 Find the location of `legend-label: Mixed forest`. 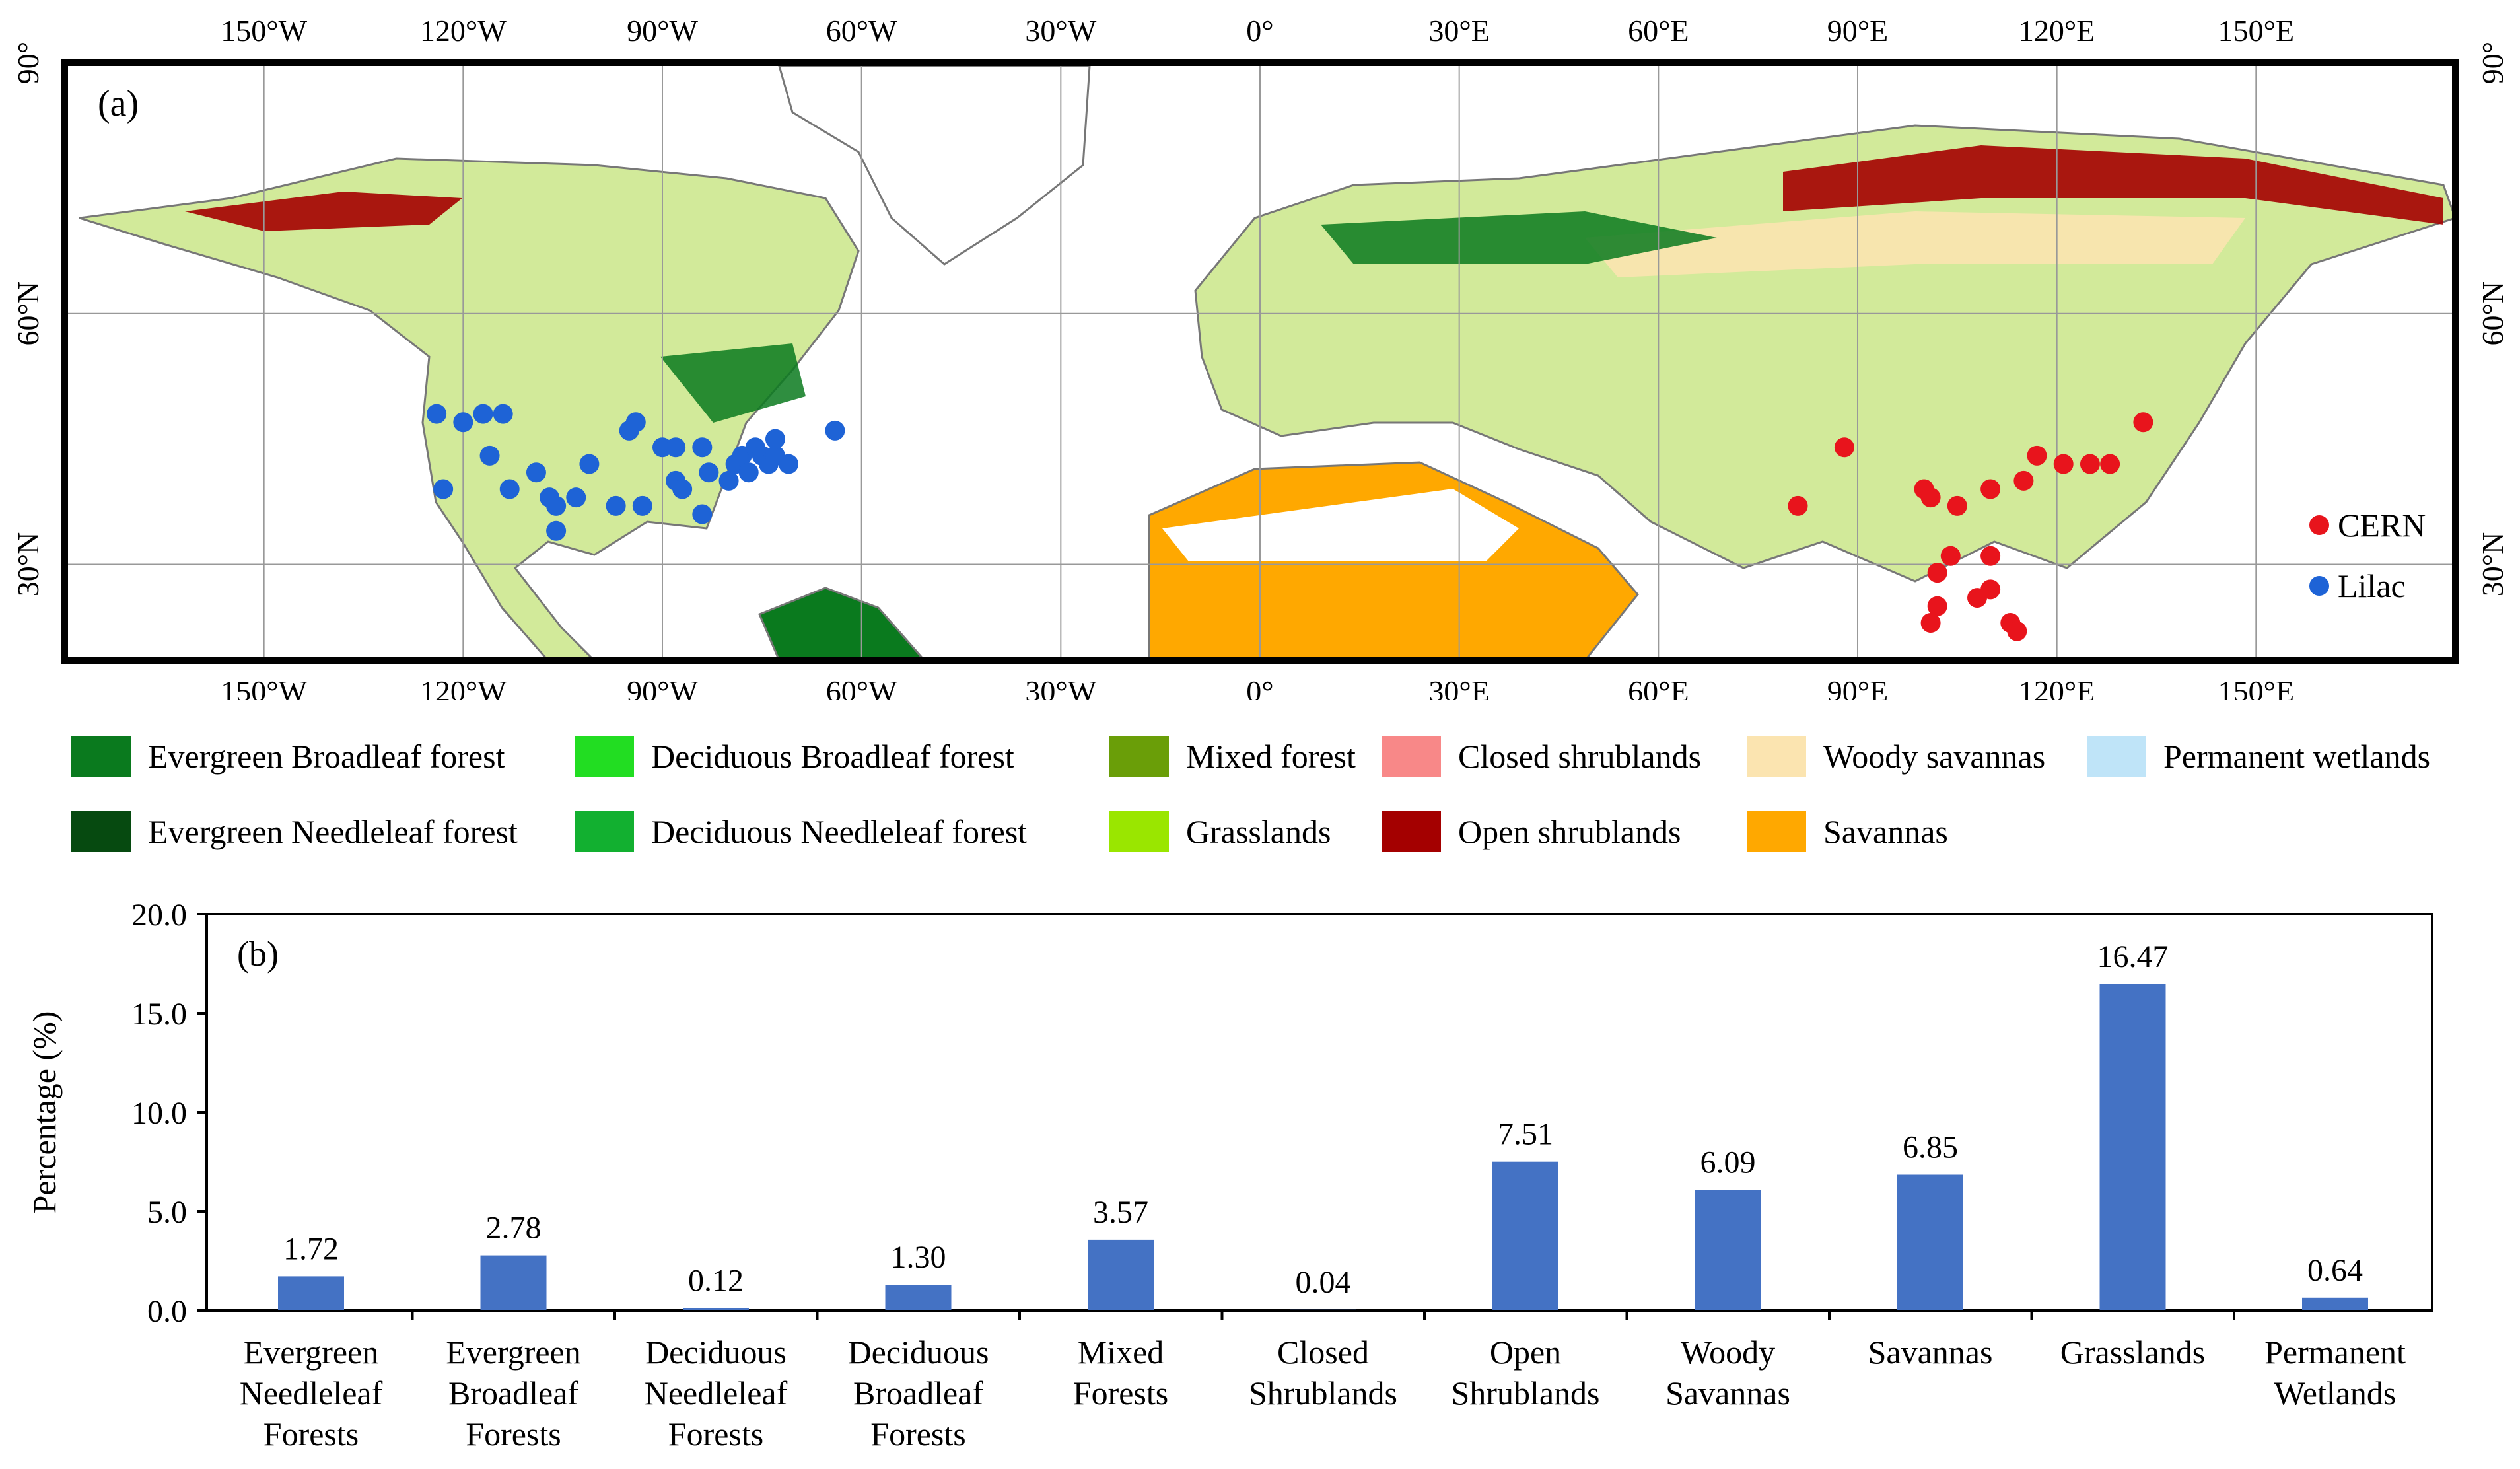

legend-label: Mixed forest is located at coordinates (1271, 756).